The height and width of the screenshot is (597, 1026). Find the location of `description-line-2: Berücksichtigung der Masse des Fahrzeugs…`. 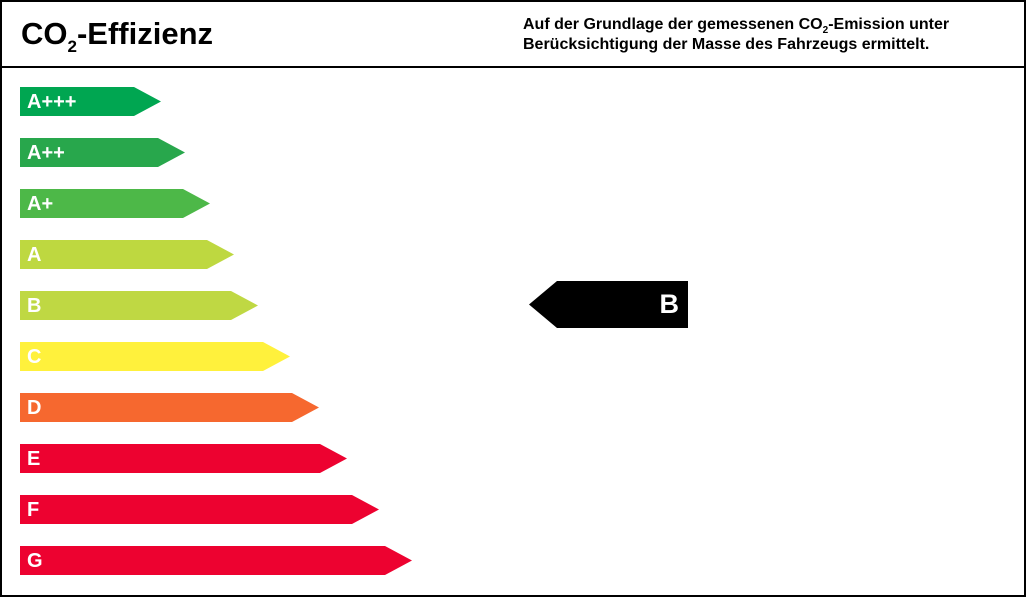

description-line-2: Berücksichtigung der Masse des Fahrzeugs… is located at coordinates (726, 44).